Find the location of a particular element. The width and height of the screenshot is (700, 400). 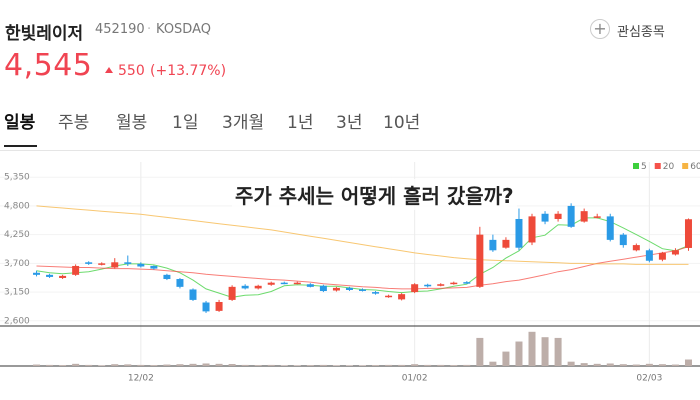

y-tick-label: 4,250 is located at coordinates (17, 235).